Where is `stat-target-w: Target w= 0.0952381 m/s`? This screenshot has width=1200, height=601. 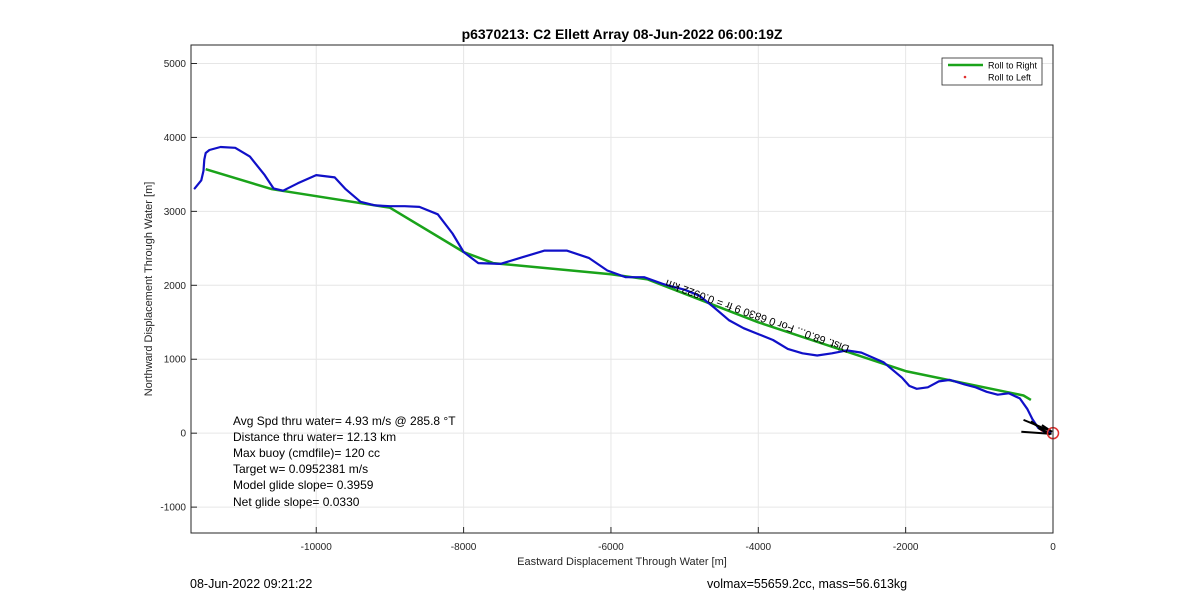
stat-target-w: Target w= 0.0952381 m/s is located at coordinates (300, 469).